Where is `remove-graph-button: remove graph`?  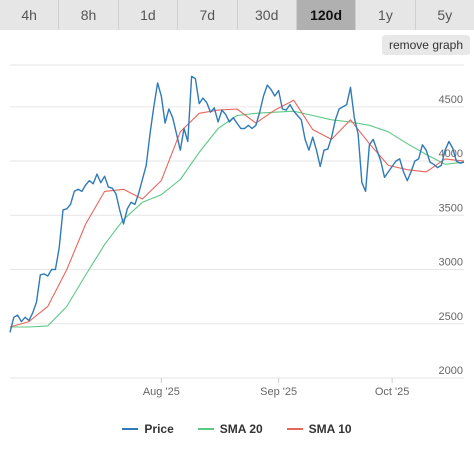
remove-graph-button: remove graph is located at coordinates (426, 45).